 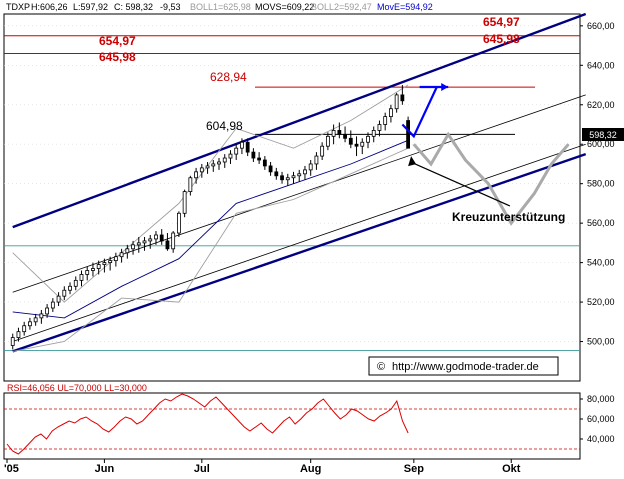 I want to click on forecast-arrow-down-up, so click(x=419, y=112).